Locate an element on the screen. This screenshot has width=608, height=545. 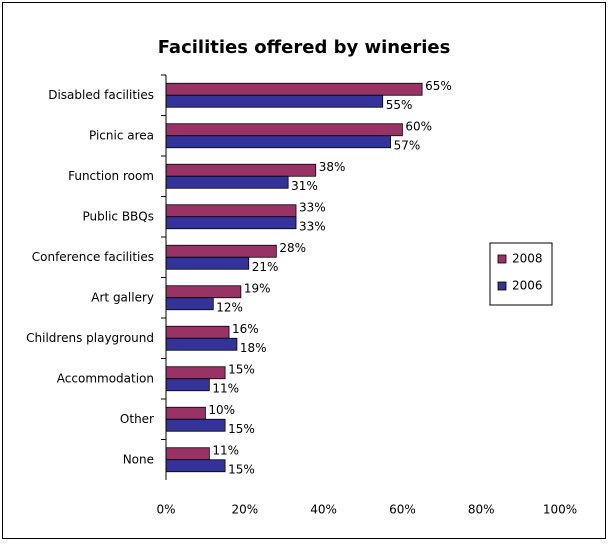
value-label: 28% is located at coordinates (292, 248).